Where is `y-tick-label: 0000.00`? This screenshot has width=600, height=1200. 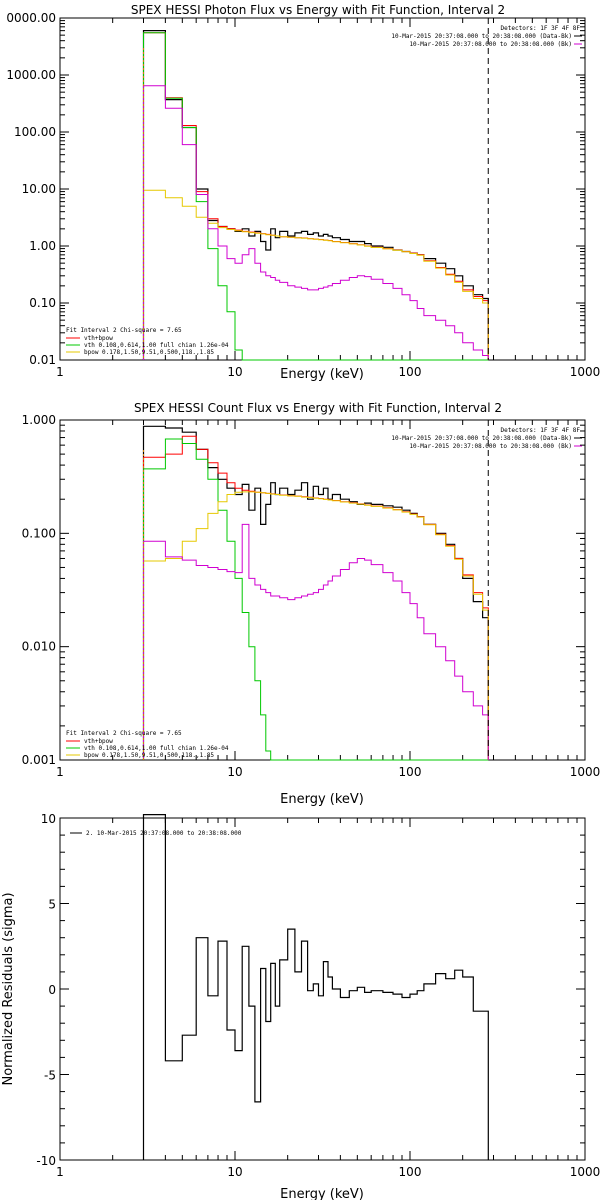 y-tick-label: 0000.00 is located at coordinates (31, 18).